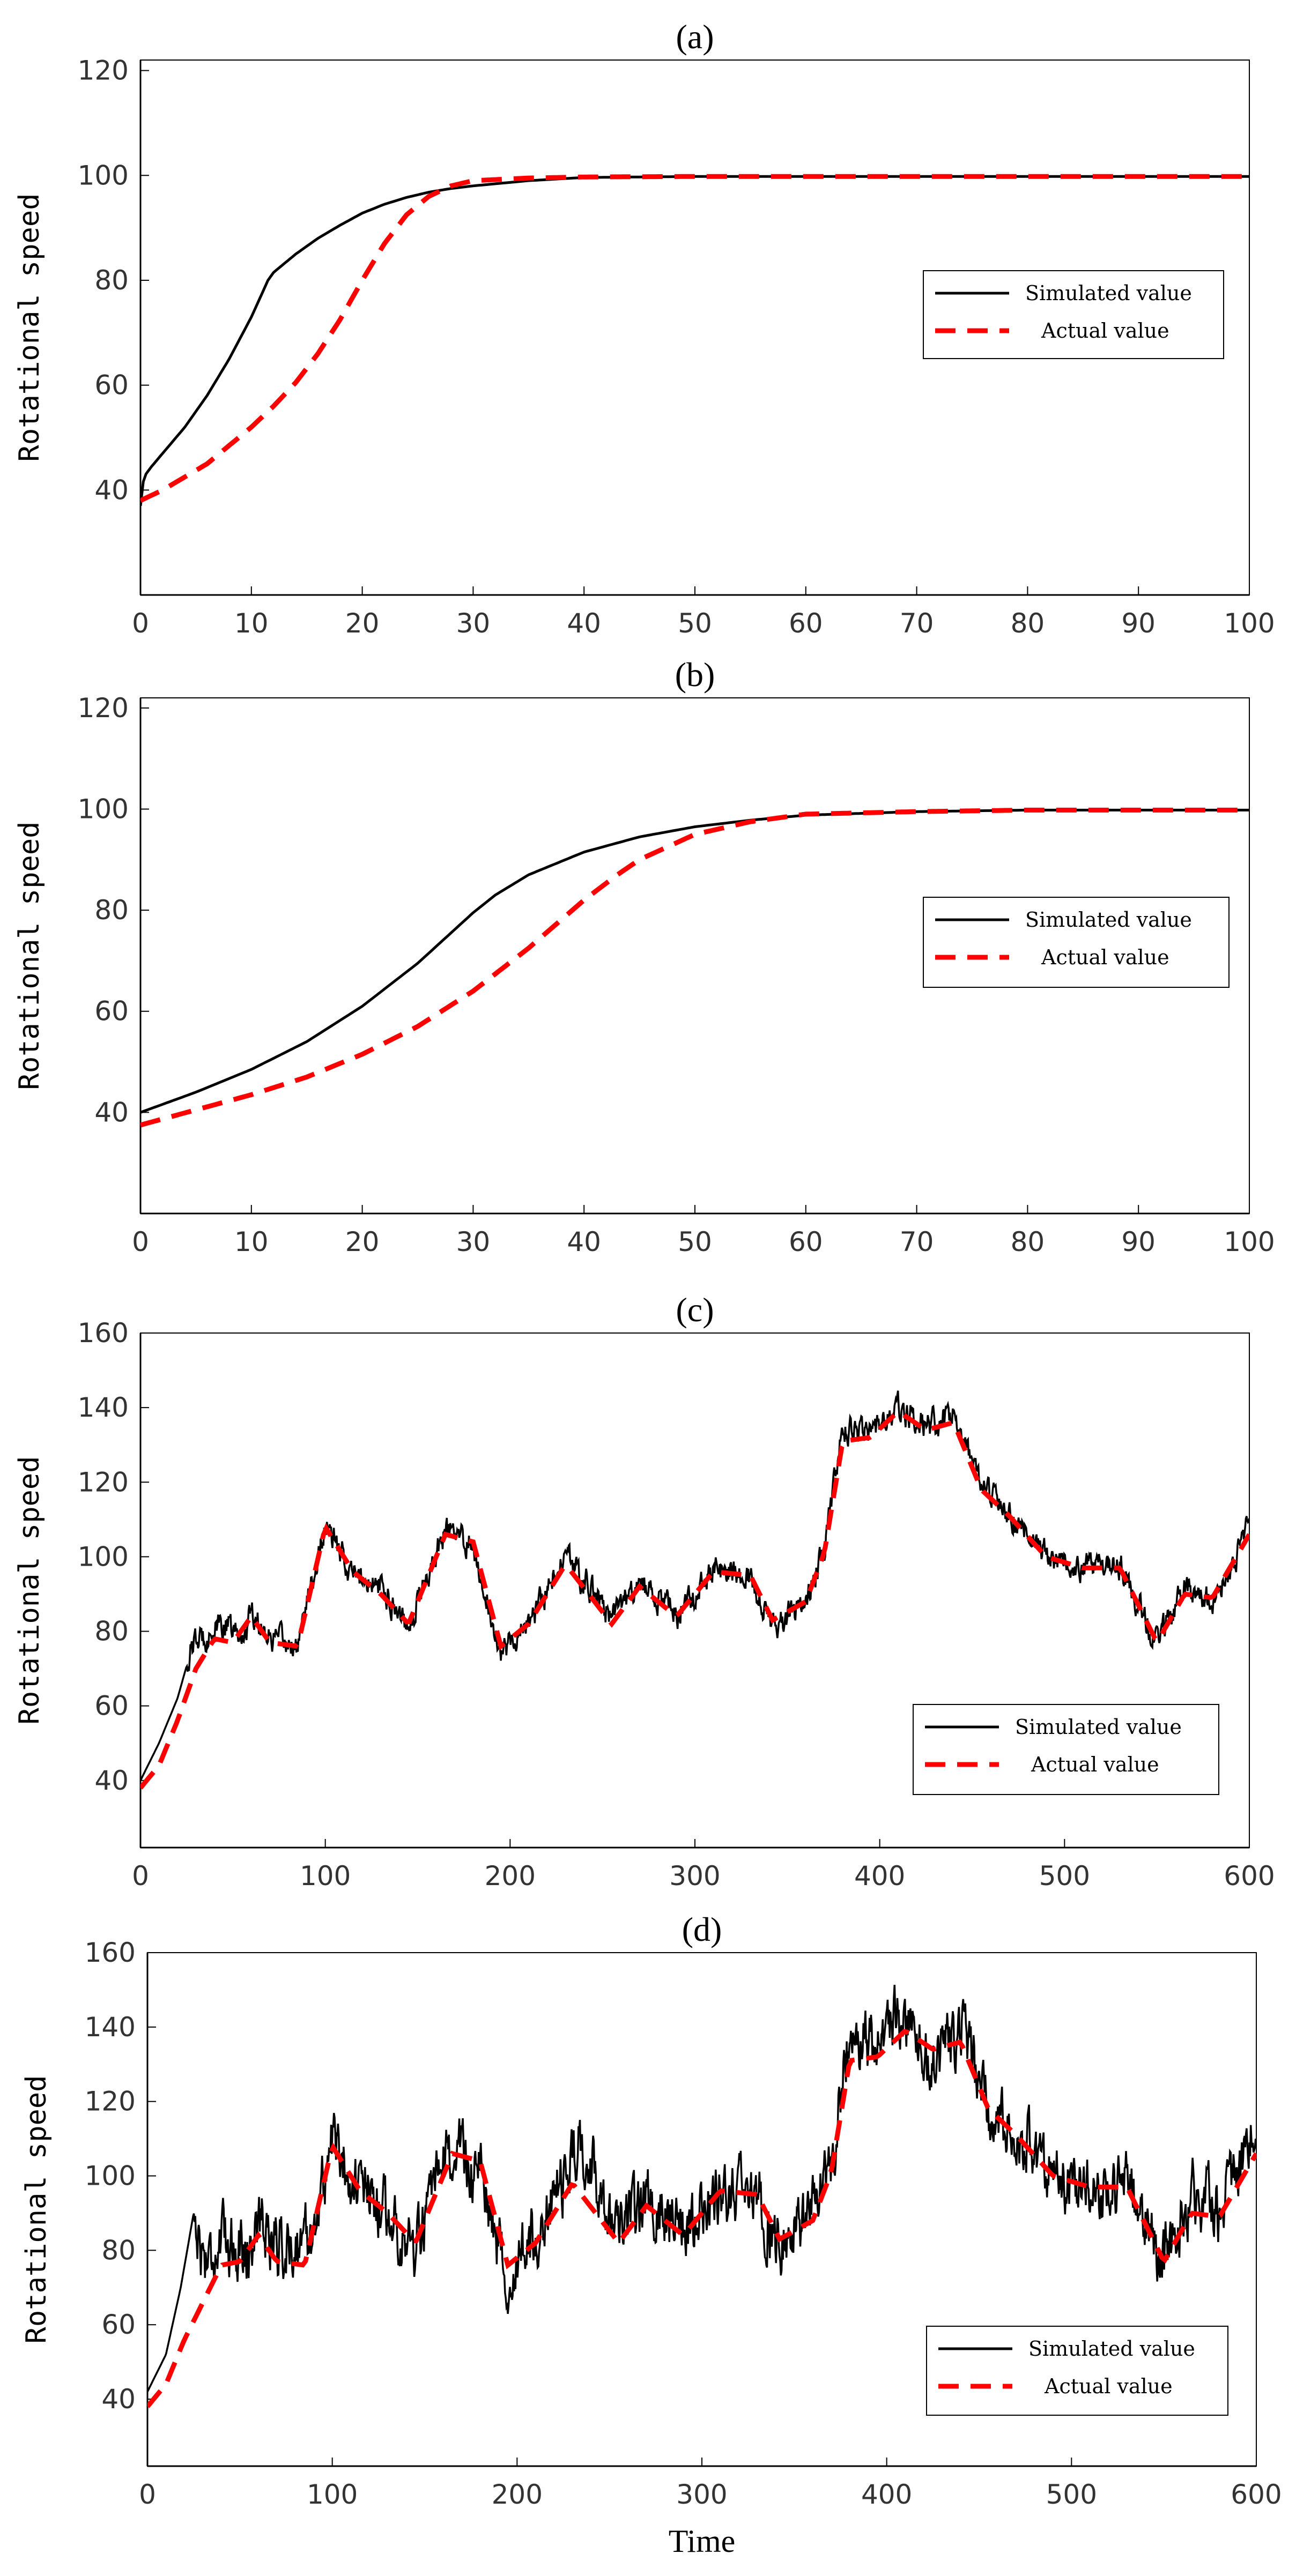  What do you see at coordinates (695, 1310) in the screenshot?
I see `panel-title: (c)` at bounding box center [695, 1310].